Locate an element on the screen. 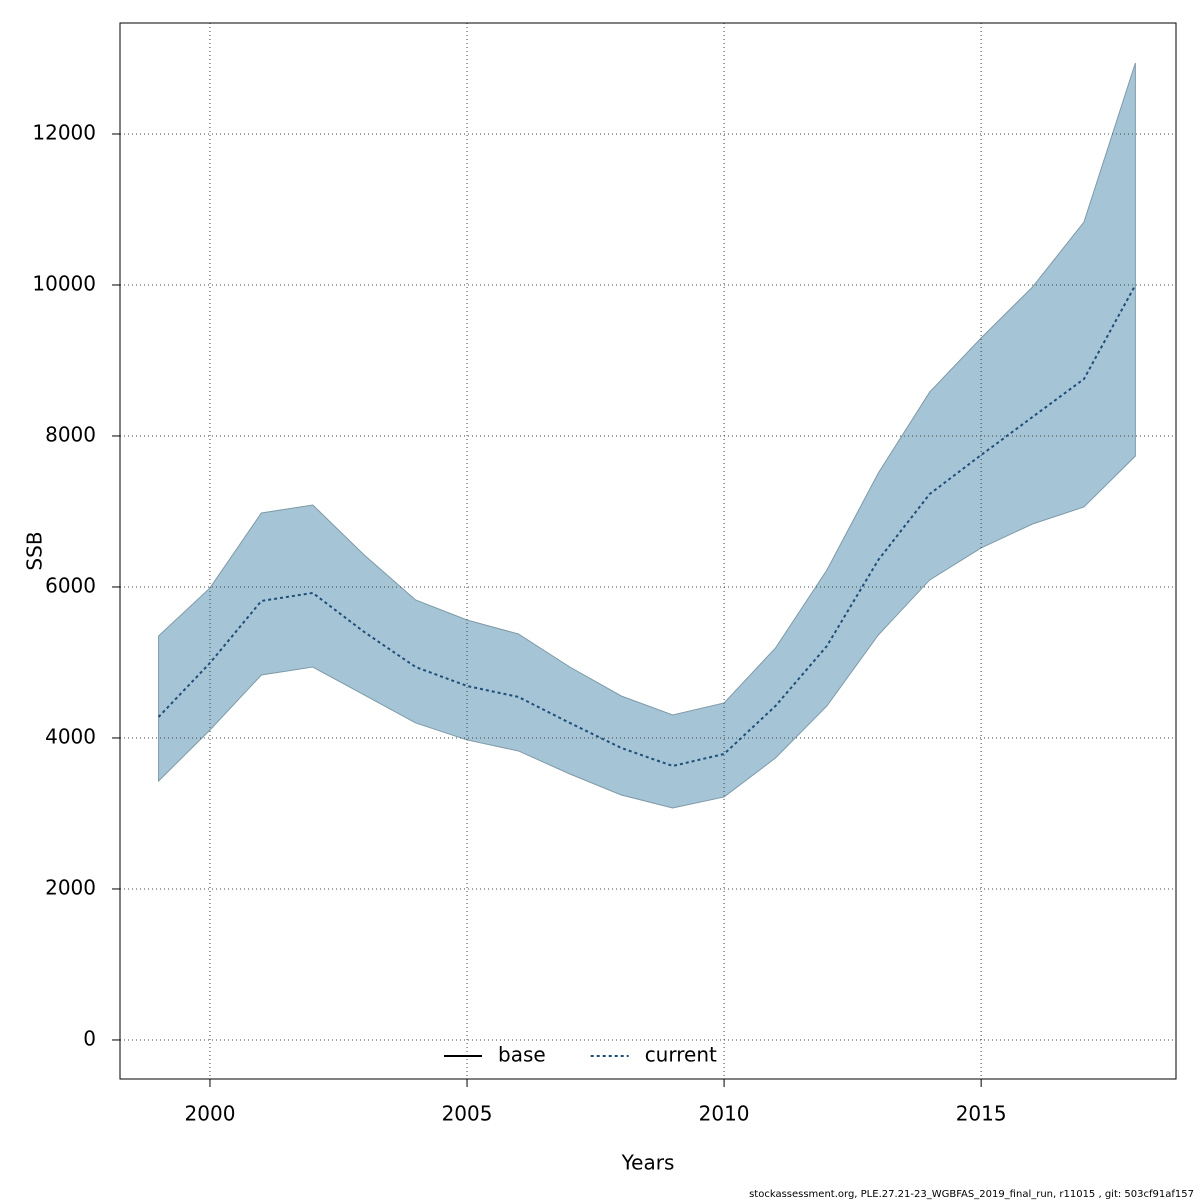 The image size is (1200, 1200). x-axis-label: Years is located at coordinates (648, 1163).